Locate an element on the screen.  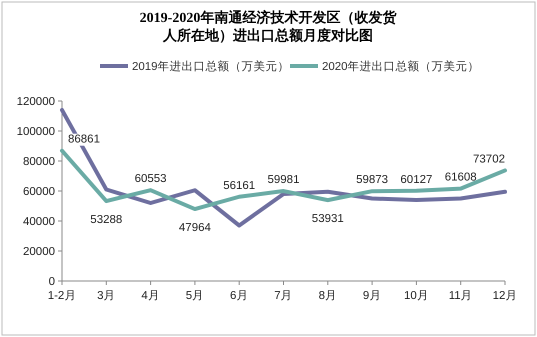
data-label: 56161 is located at coordinates (239, 186).